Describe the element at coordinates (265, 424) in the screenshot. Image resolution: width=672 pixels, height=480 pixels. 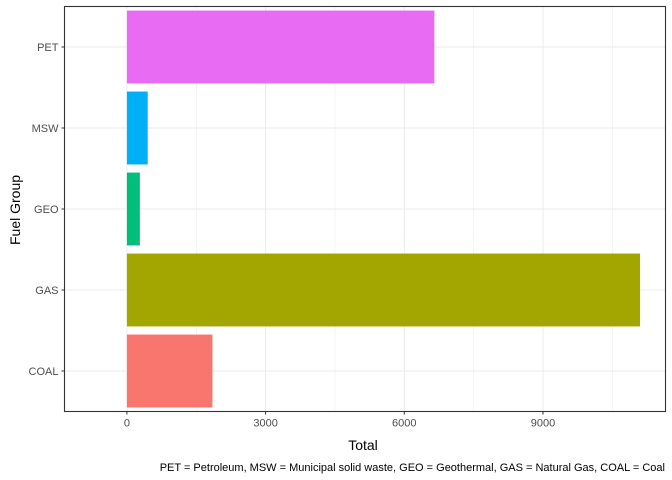
I see `x-tick-label: 3000` at that location.